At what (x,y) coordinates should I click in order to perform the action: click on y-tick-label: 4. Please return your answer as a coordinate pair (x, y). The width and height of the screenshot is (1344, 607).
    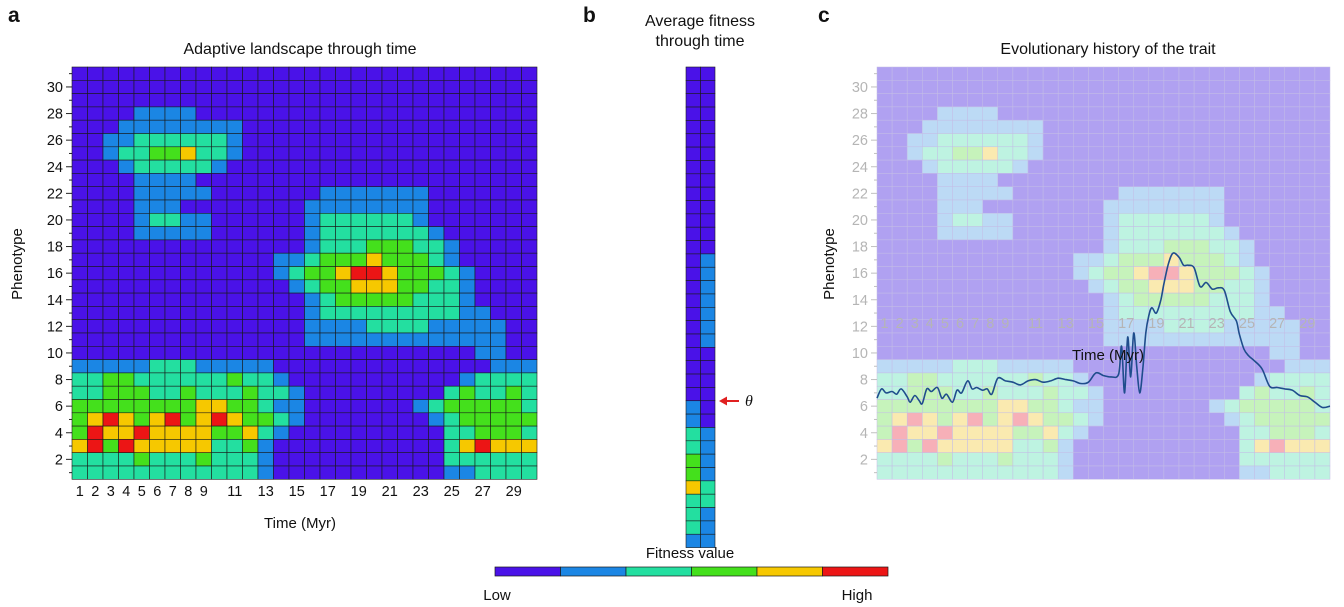
    Looking at the image, I should click on (864, 434).